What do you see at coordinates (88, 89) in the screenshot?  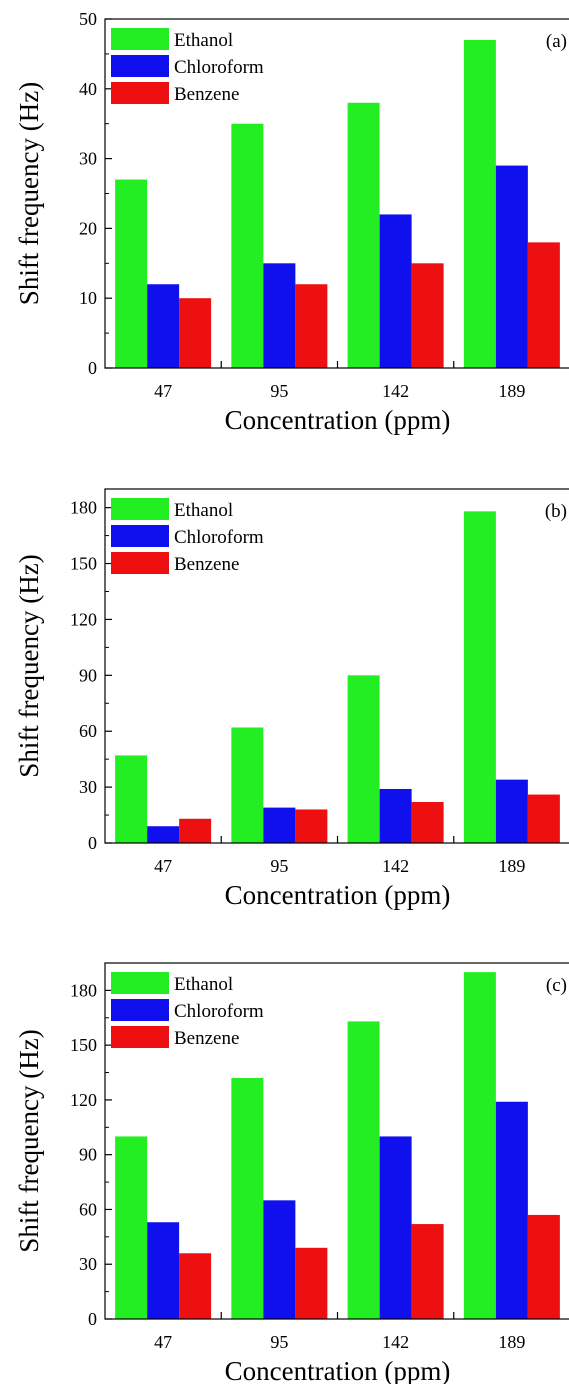 I see `y-tick-label: 40` at bounding box center [88, 89].